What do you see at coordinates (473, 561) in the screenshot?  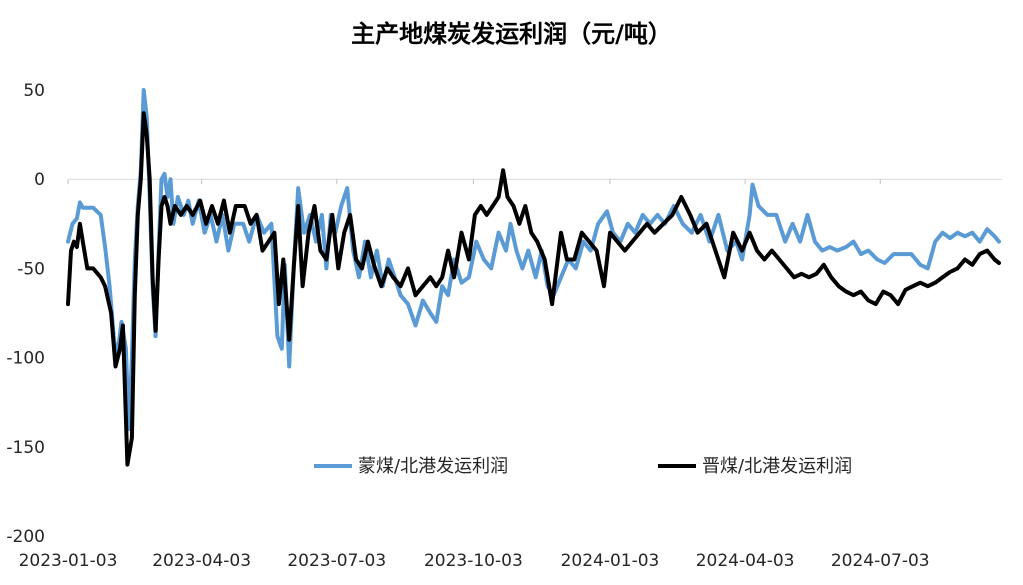 I see `x-tick-label: 2023-10-03` at bounding box center [473, 561].